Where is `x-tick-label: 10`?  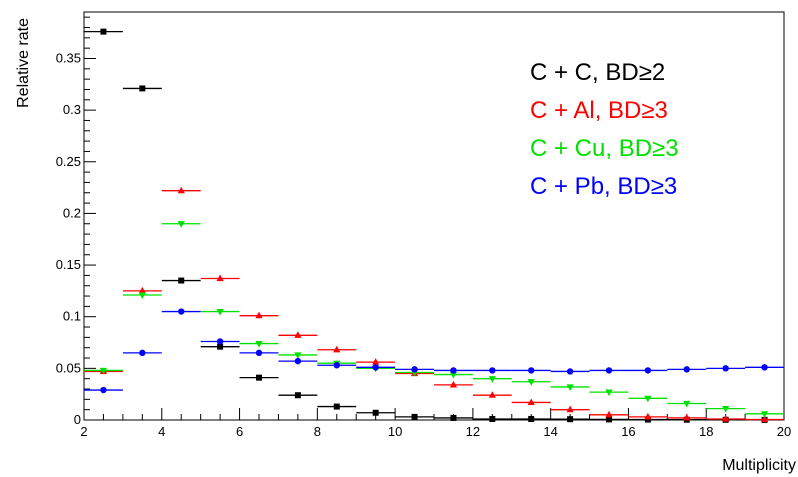
x-tick-label: 10 is located at coordinates (395, 431).